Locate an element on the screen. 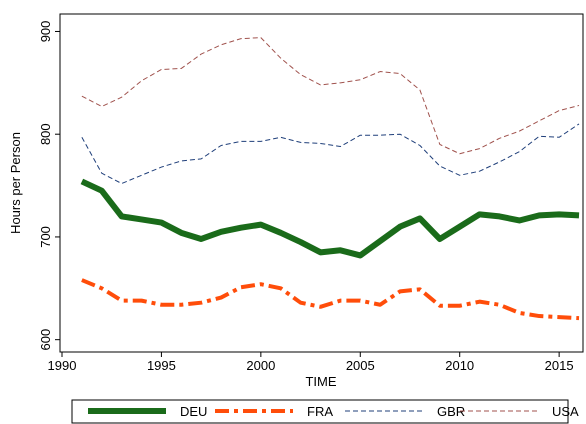 The height and width of the screenshot is (424, 586). legend-label: FRA is located at coordinates (320, 411).